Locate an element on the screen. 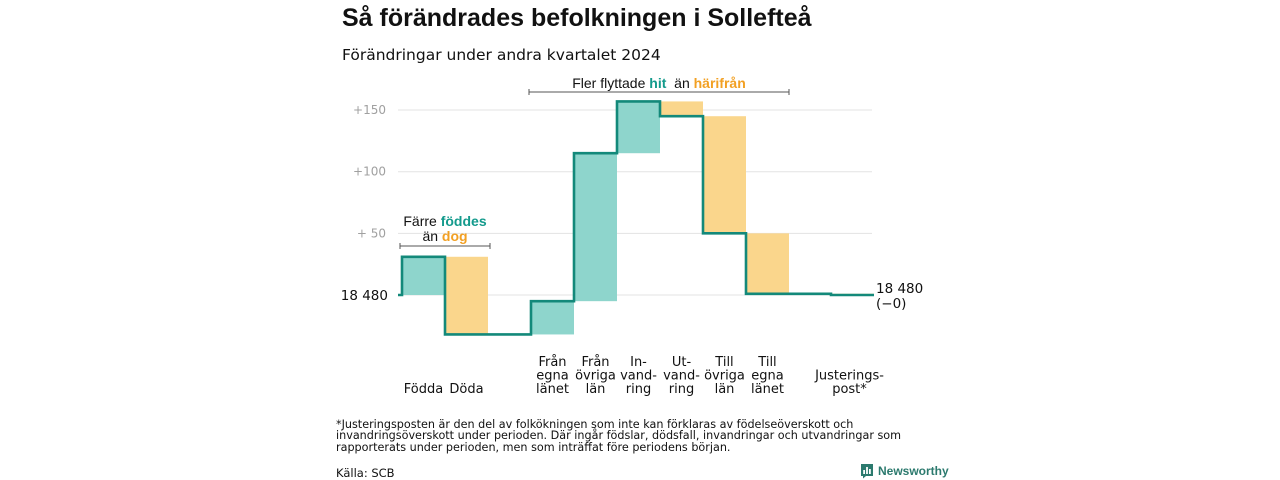  source-note: Källa: SCB is located at coordinates (365, 473).